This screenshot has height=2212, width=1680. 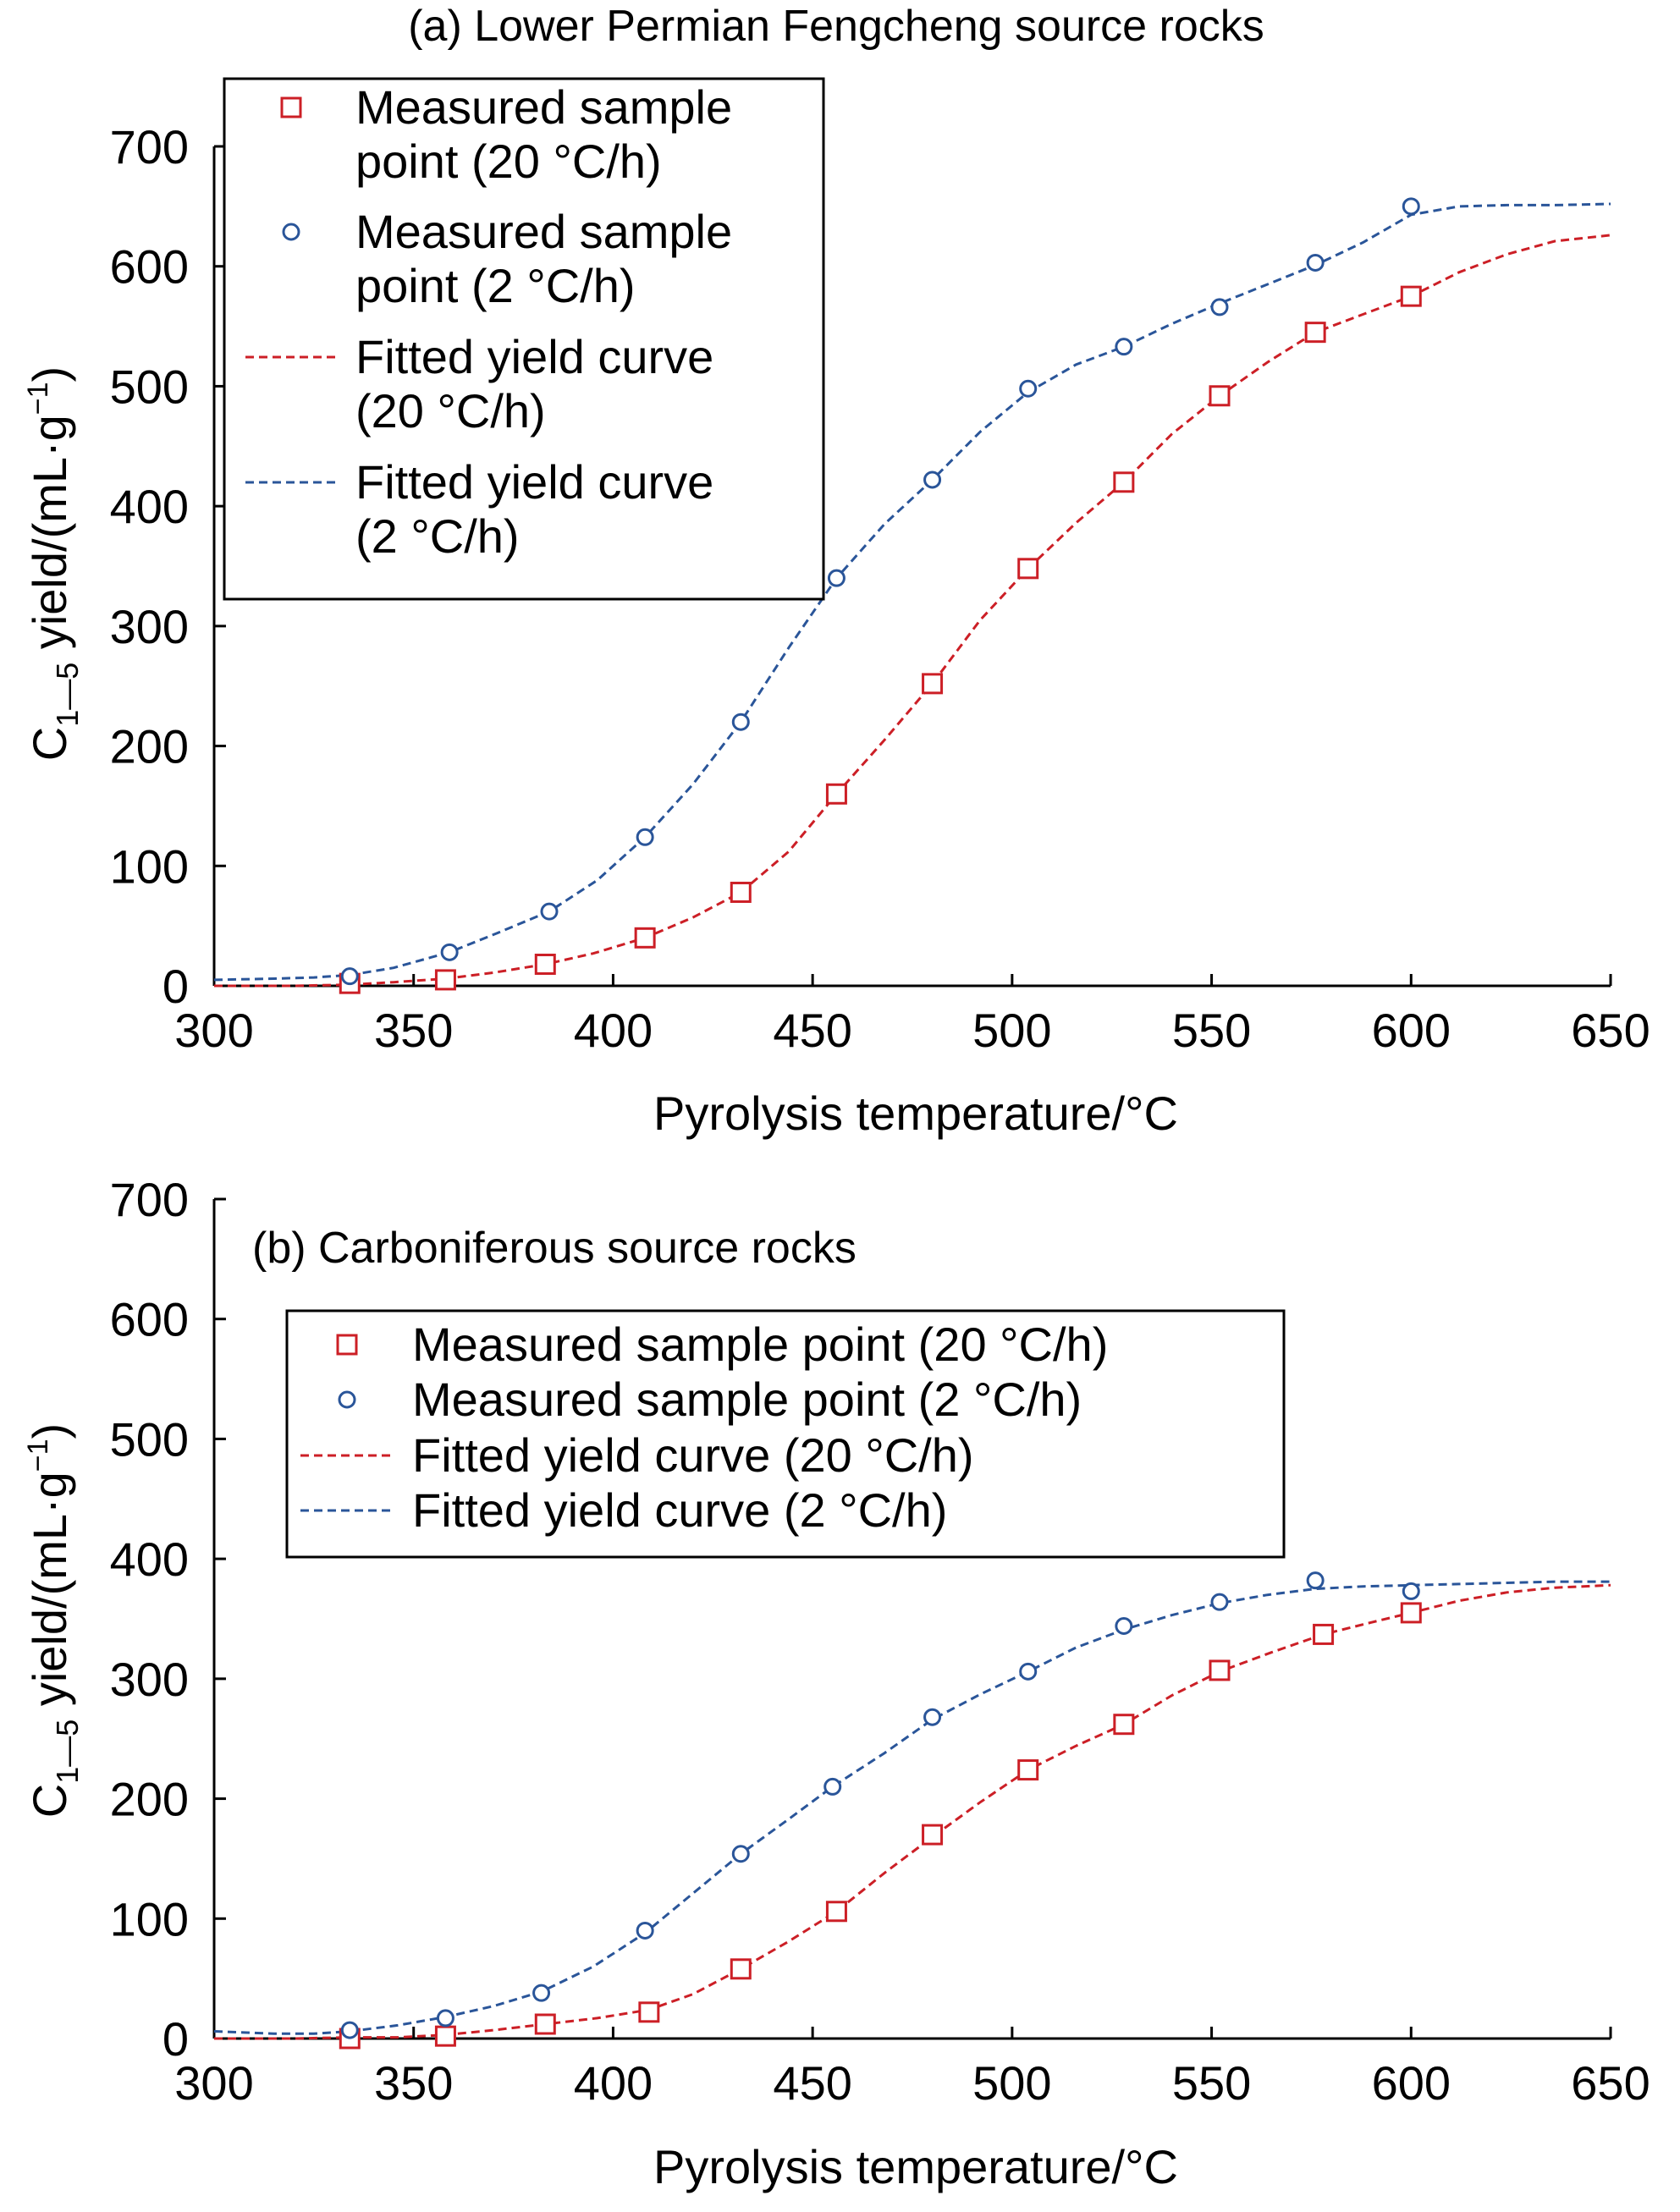 What do you see at coordinates (149, 746) in the screenshot?
I see `y-tick-label: 200` at bounding box center [149, 746].